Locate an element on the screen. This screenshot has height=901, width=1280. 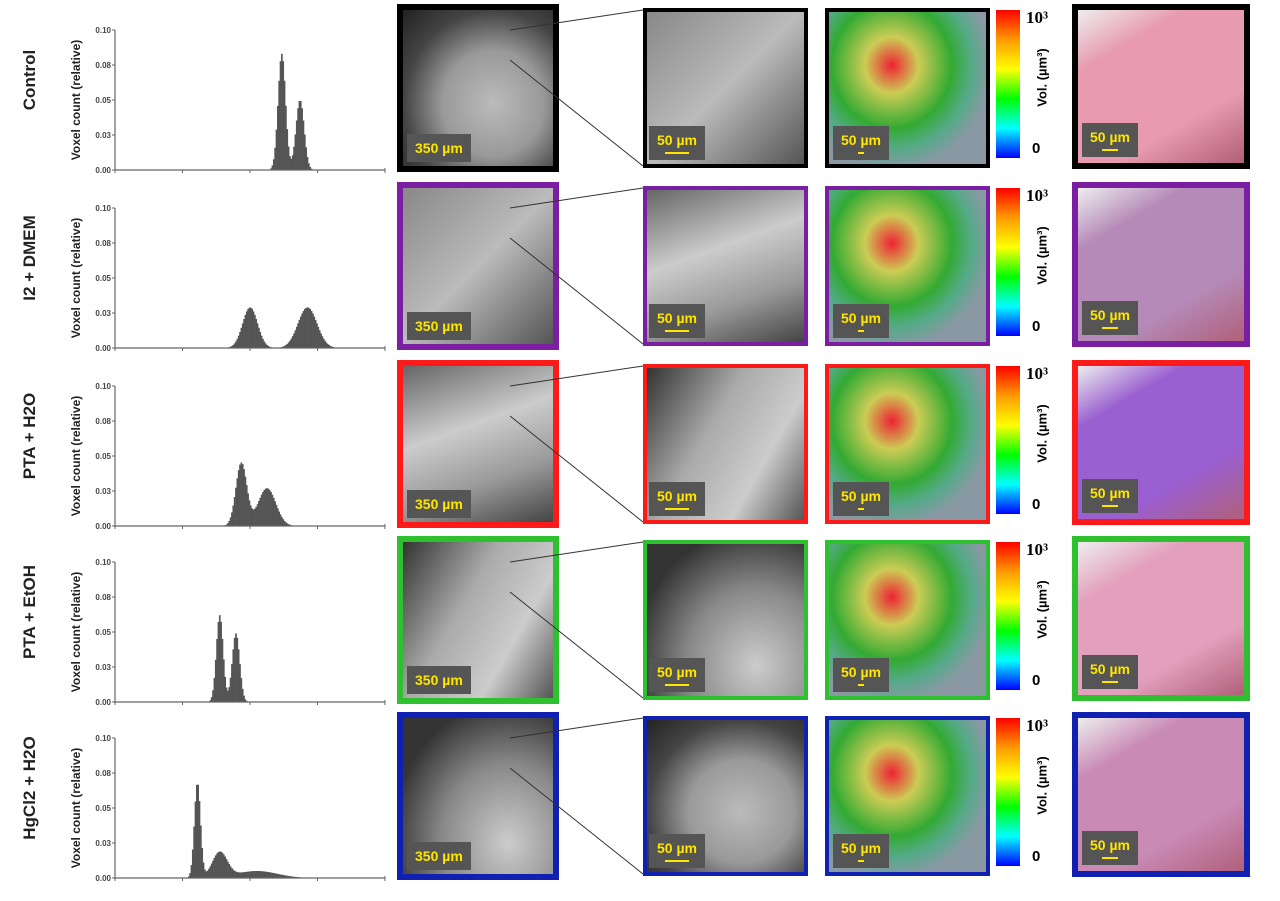
y-tick-label: 0.05 is located at coordinates (103, 808).